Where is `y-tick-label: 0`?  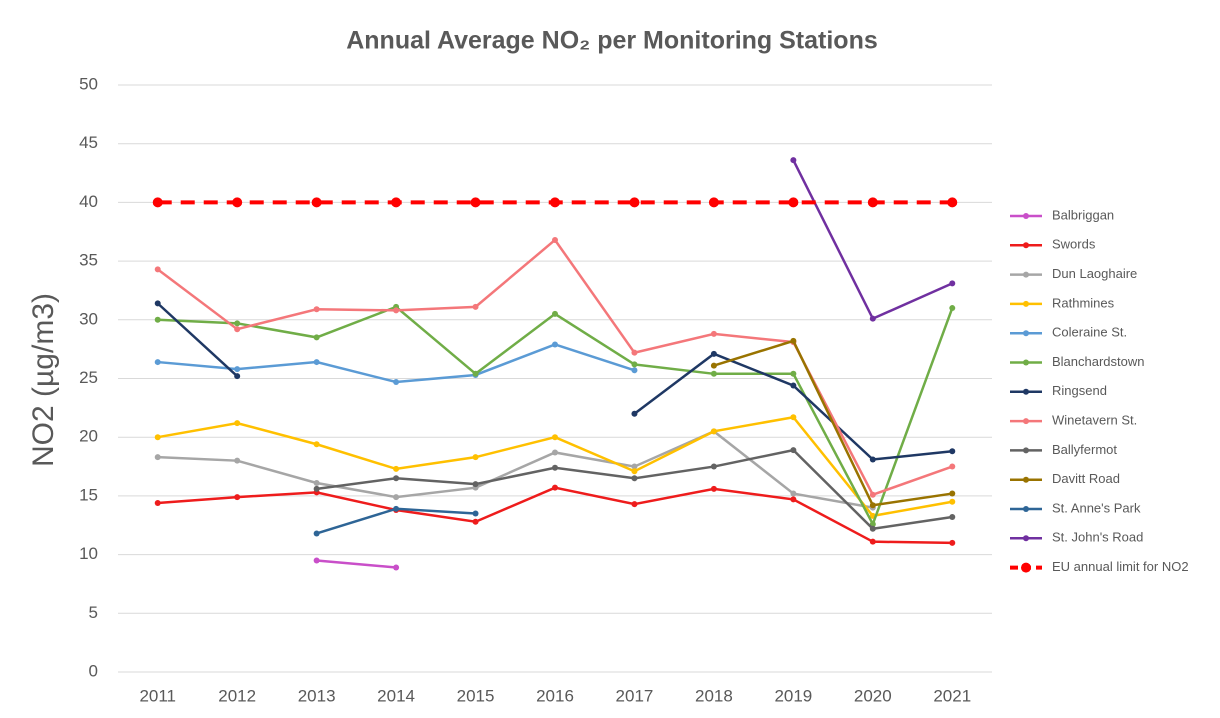 y-tick-label: 0 is located at coordinates (93, 670).